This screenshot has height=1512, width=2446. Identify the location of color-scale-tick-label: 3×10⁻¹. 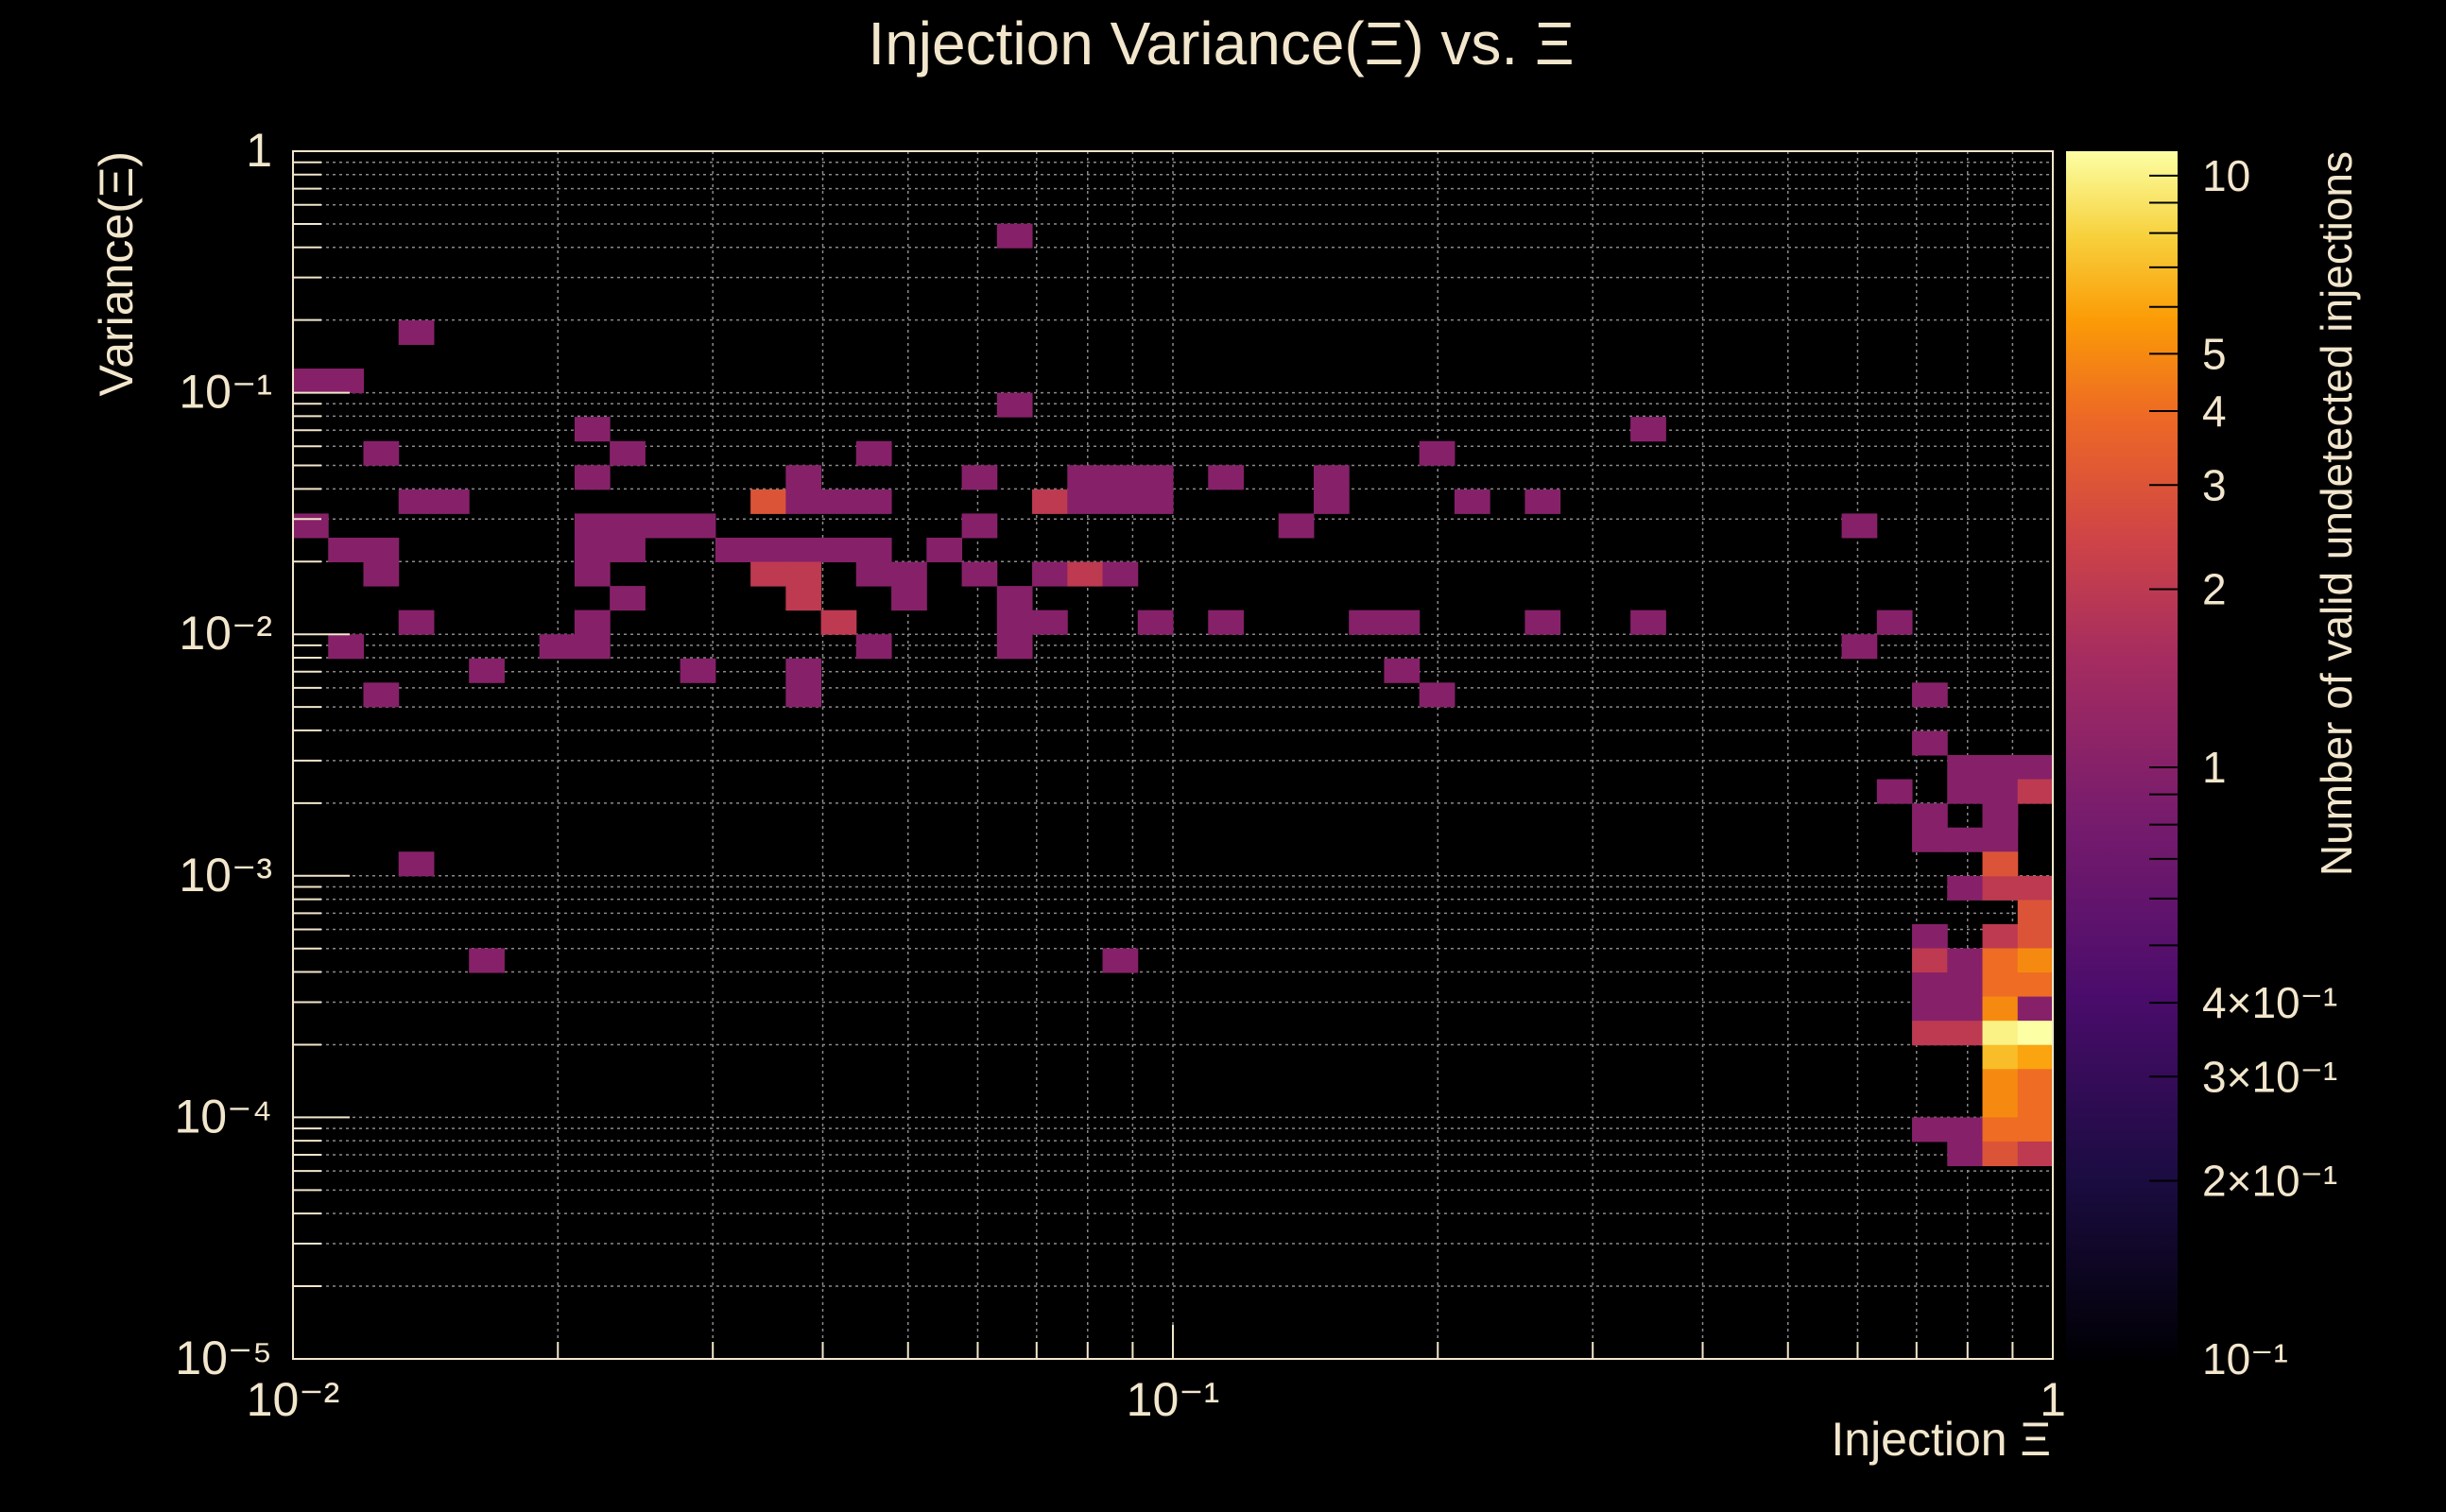
(2269, 1076).